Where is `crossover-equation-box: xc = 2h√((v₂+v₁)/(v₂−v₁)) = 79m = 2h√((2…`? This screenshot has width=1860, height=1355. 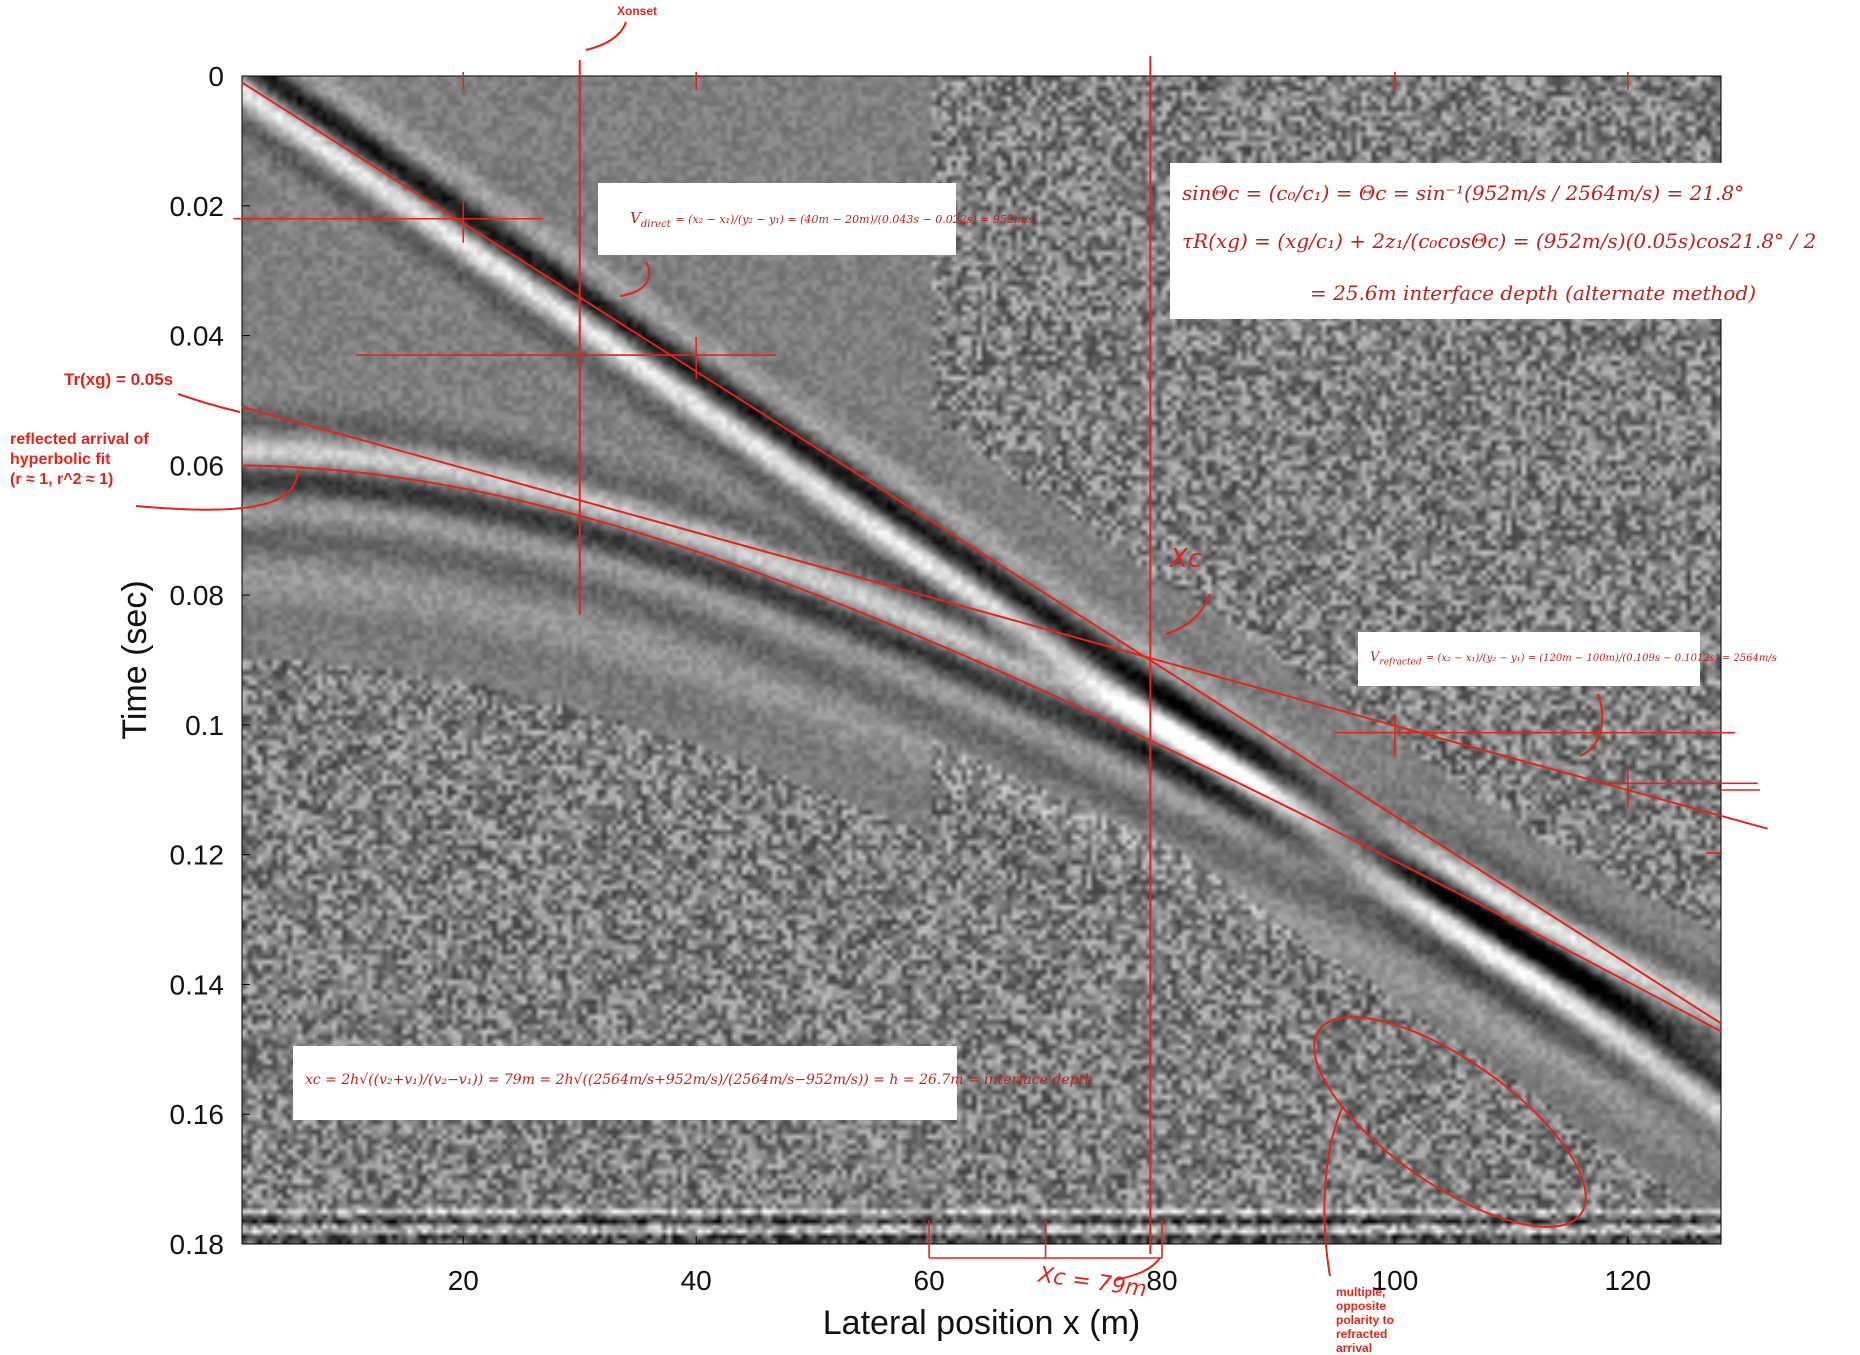 crossover-equation-box: xc = 2h√((v₂+v₁)/(v₂−v₁)) = 79m = 2h√((2… is located at coordinates (693, 1083).